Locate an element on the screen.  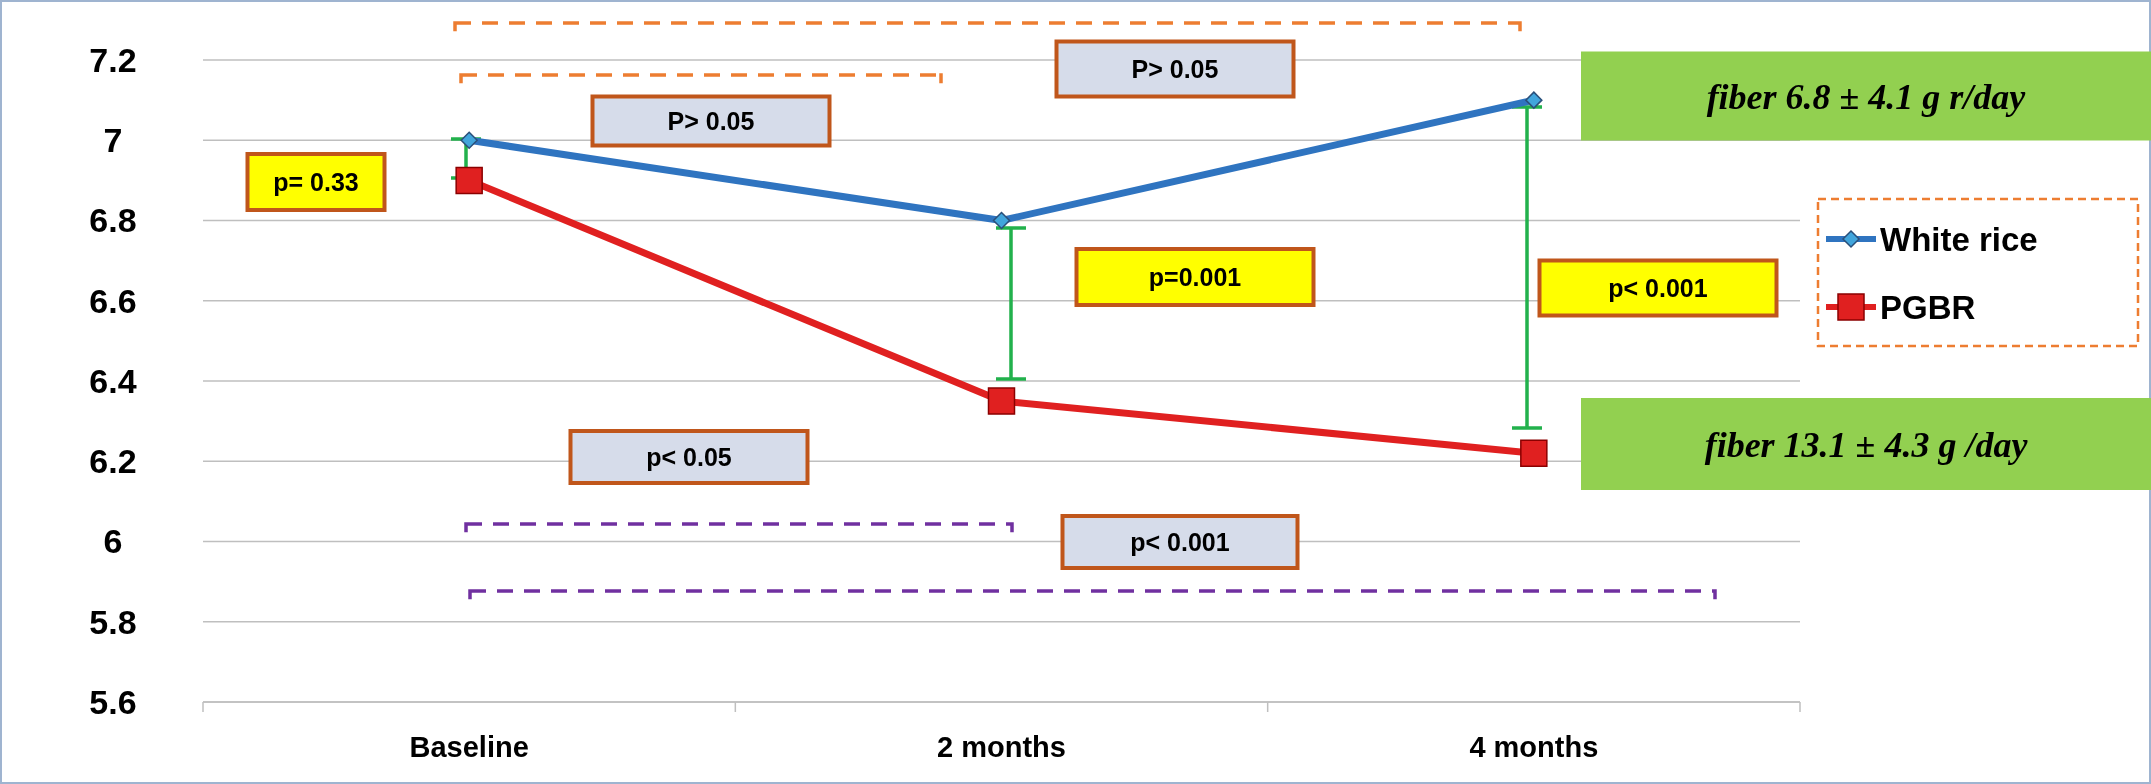
annotation: fiber 6.8 ± 4.1 g r/day is located at coordinates (1866, 96).